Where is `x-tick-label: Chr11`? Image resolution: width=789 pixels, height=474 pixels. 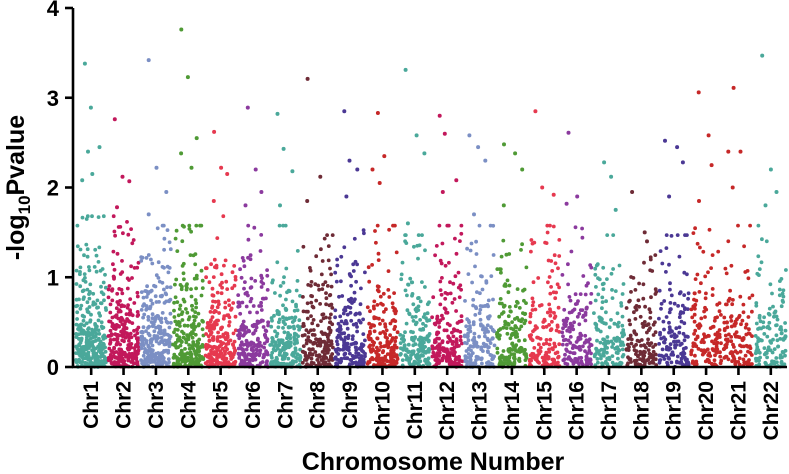 x-tick-label: Chr11 is located at coordinates (415, 410).